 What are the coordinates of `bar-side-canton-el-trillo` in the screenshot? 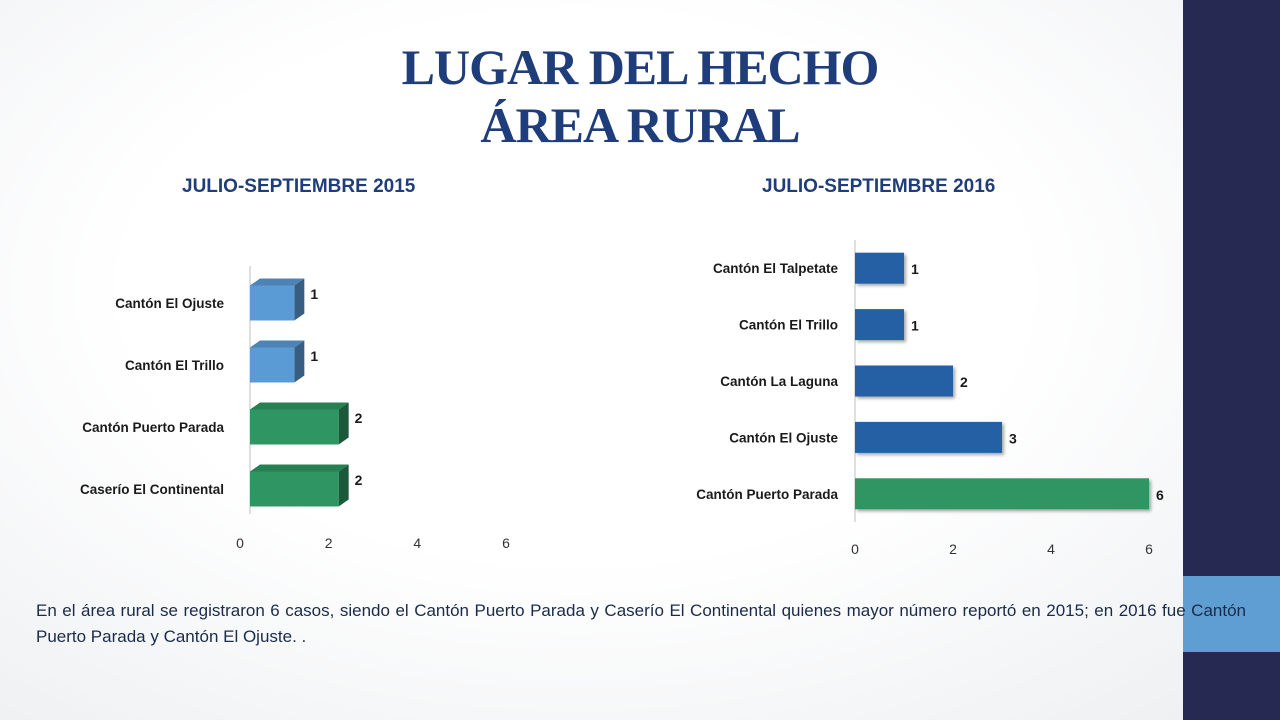 It's located at (299, 361).